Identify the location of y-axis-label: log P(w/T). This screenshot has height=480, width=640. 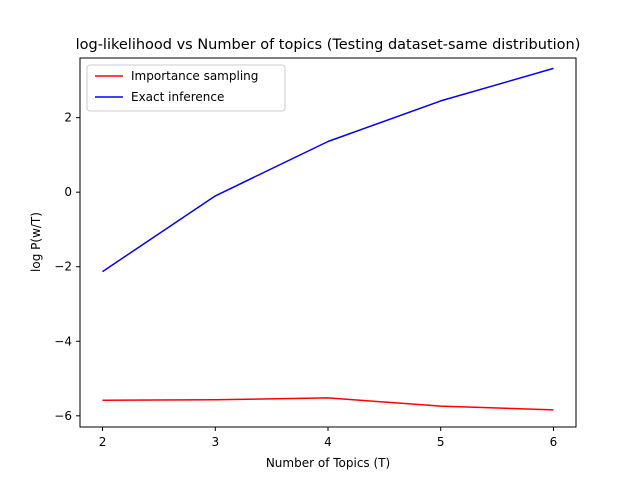
(36, 242).